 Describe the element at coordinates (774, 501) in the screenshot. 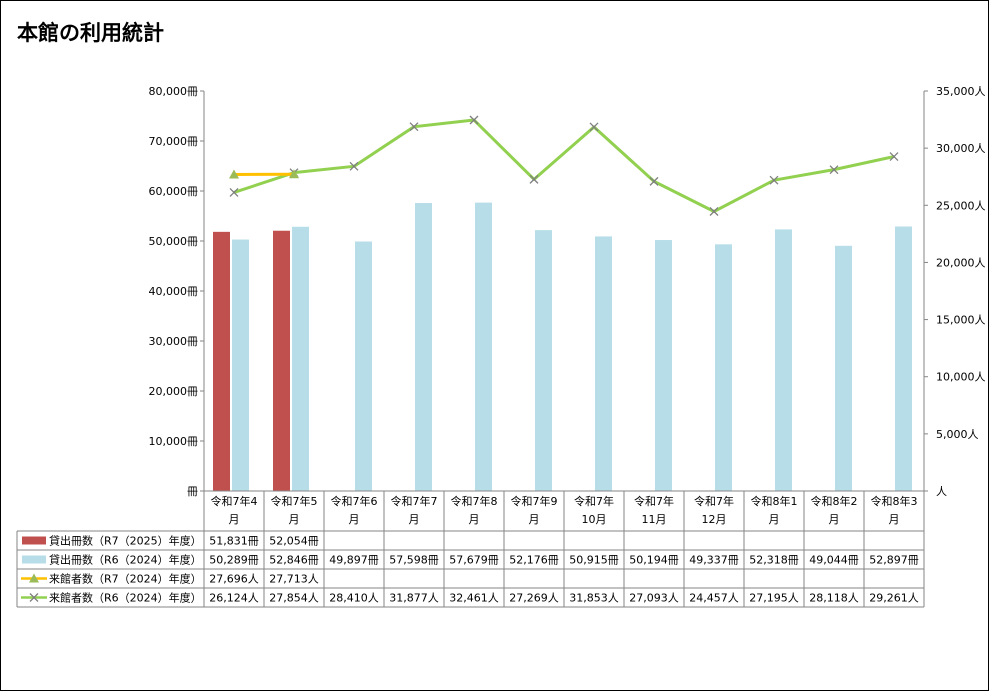

I see `category-label: 令和8年1` at that location.